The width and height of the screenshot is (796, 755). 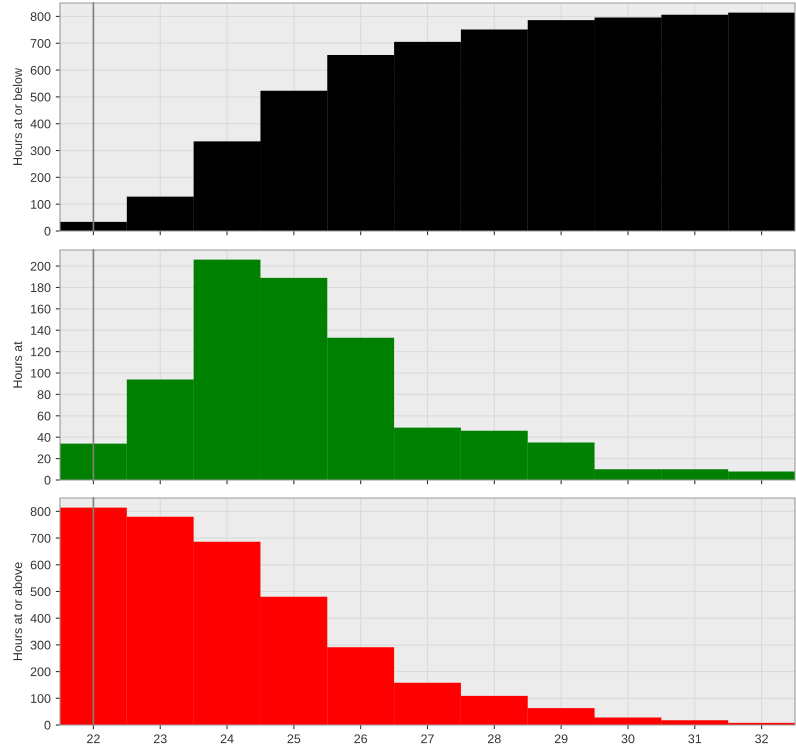 I want to click on x-tick-label: 22, so click(x=93, y=739).